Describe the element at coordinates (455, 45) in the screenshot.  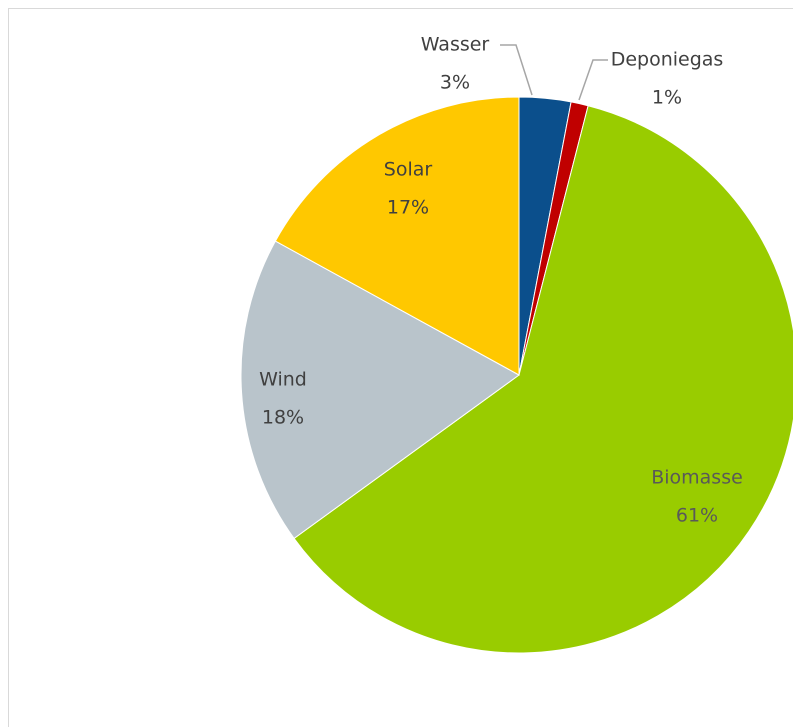
I see `slice-label: Wasser` at that location.